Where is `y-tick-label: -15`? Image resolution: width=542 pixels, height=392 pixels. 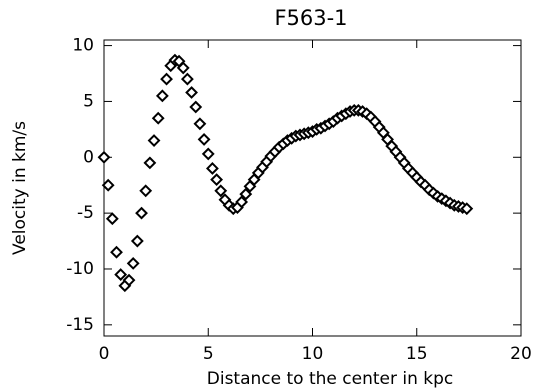
y-tick-label: -15 is located at coordinates (80, 325).